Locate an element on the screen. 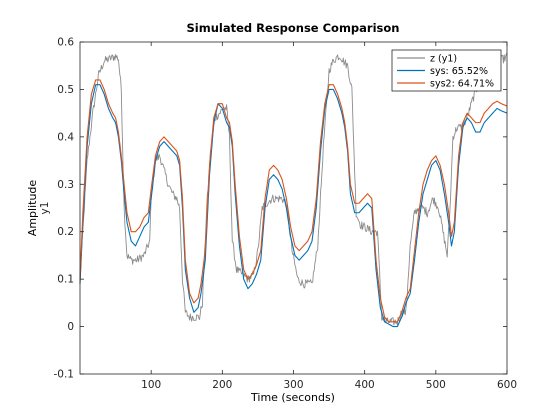  chart-title: Simulated Response Comparison is located at coordinates (293, 28).